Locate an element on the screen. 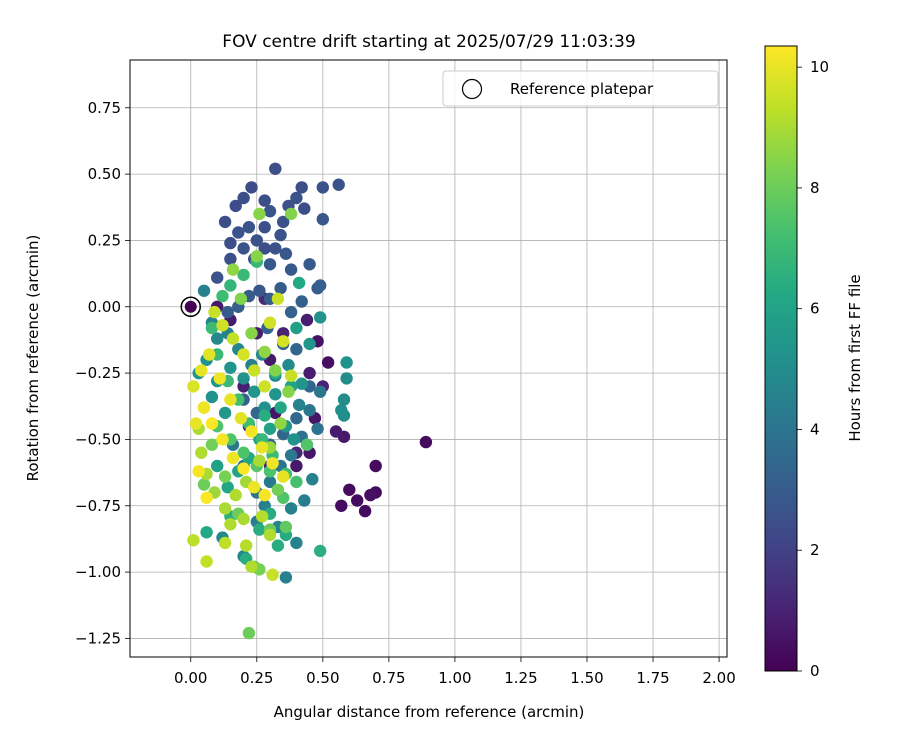 This screenshot has width=900, height=750. colorbar: 0 2 4 6 8 10 Hours from first FF file is located at coordinates (814, 362).